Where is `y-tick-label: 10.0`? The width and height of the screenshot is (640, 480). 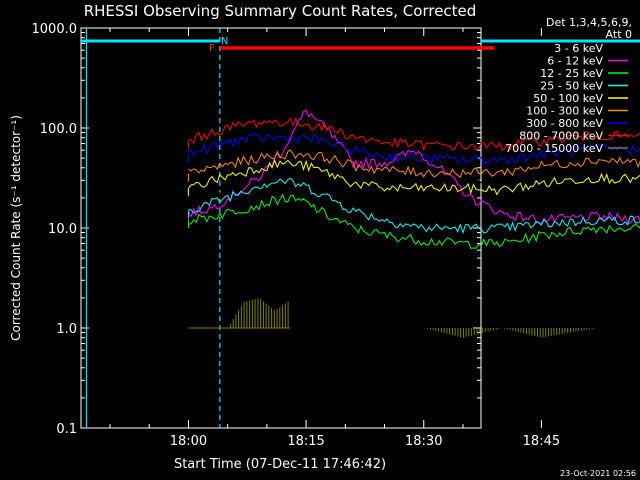
y-tick-label: 10.0 is located at coordinates (62, 229).